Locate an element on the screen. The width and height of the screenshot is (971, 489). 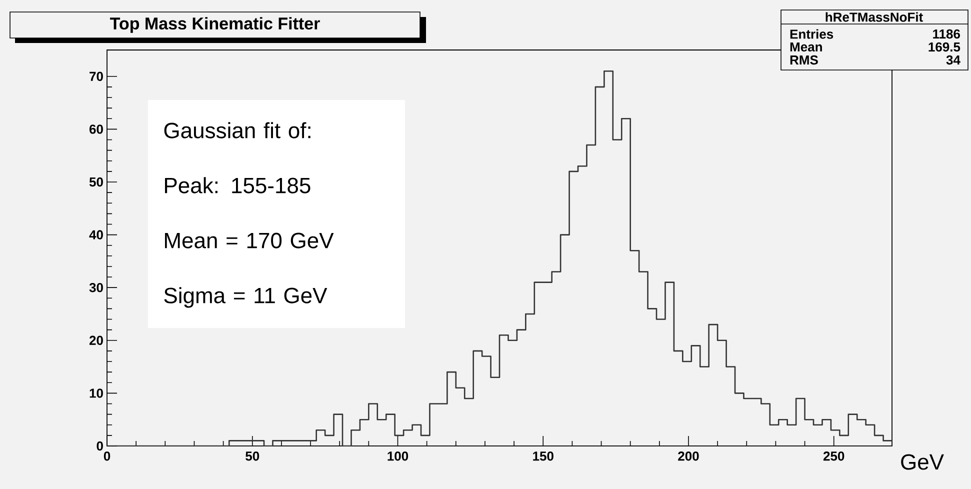
annotation: Gaussian fit of: is located at coordinates (237, 130).